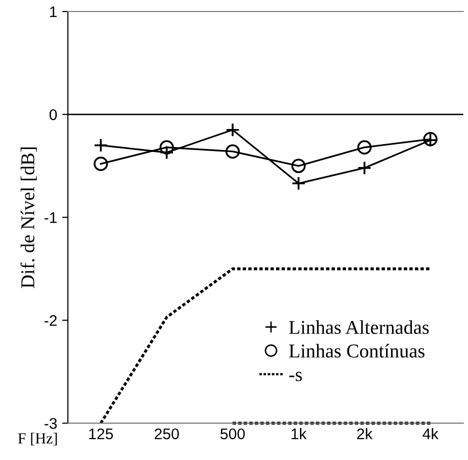  I want to click on legend-label: -s, so click(295, 377).